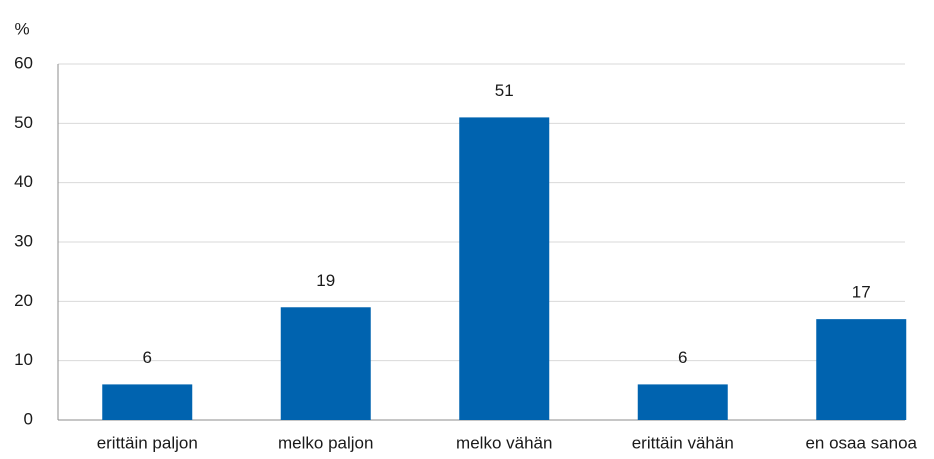 The width and height of the screenshot is (934, 459). Describe the element at coordinates (23, 181) in the screenshot. I see `y-tick-label: 40` at that location.